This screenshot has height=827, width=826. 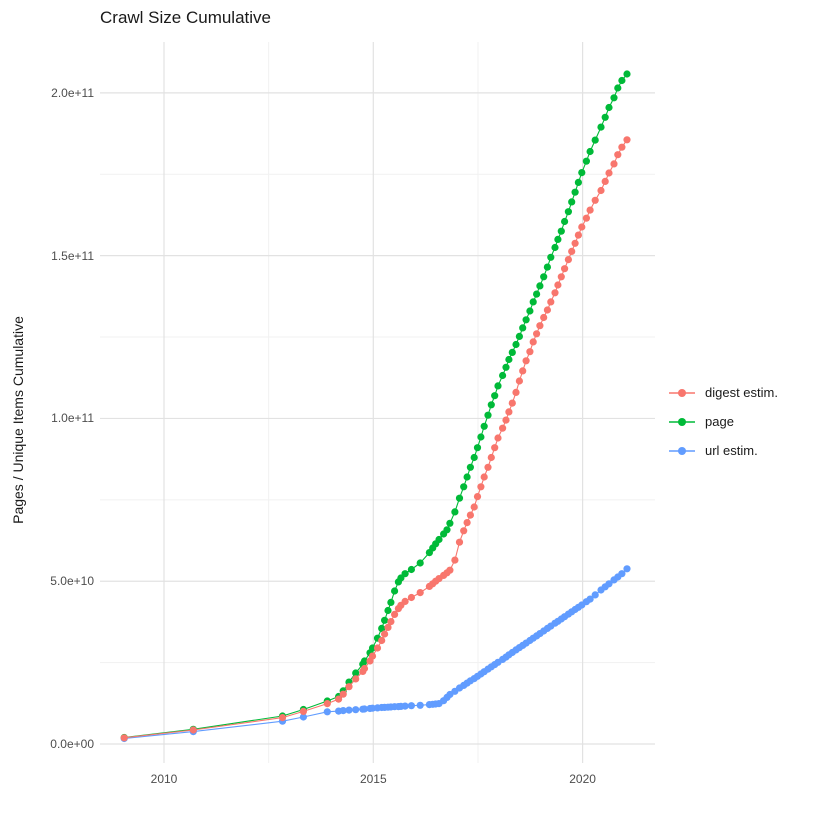 What do you see at coordinates (731, 450) in the screenshot?
I see `legend-label-url-estim: url estim.` at bounding box center [731, 450].